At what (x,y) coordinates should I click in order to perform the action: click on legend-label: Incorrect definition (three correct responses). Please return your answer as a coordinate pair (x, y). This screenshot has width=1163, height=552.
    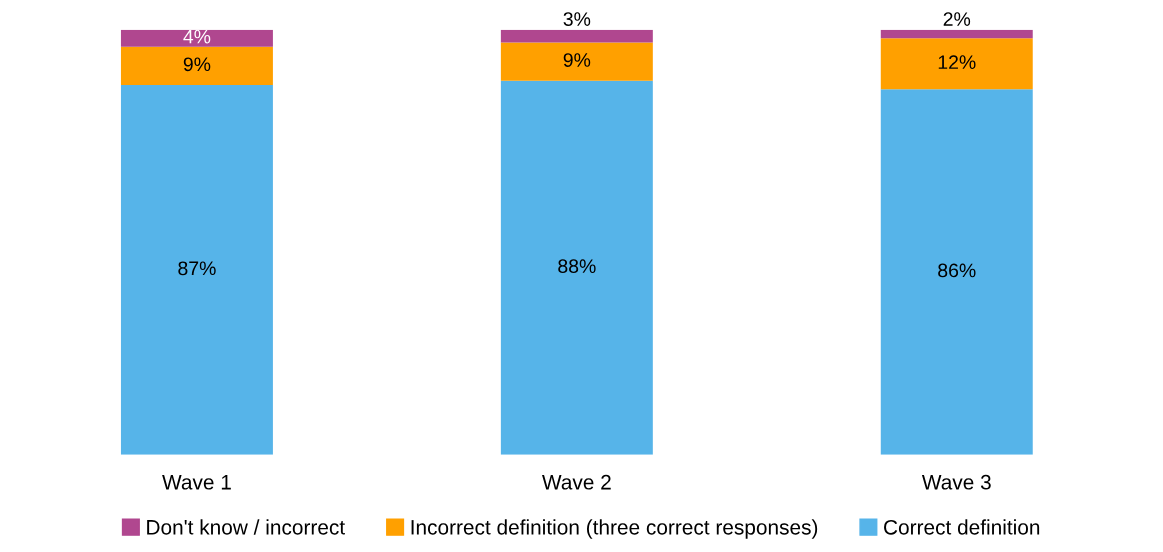
    Looking at the image, I should click on (614, 529).